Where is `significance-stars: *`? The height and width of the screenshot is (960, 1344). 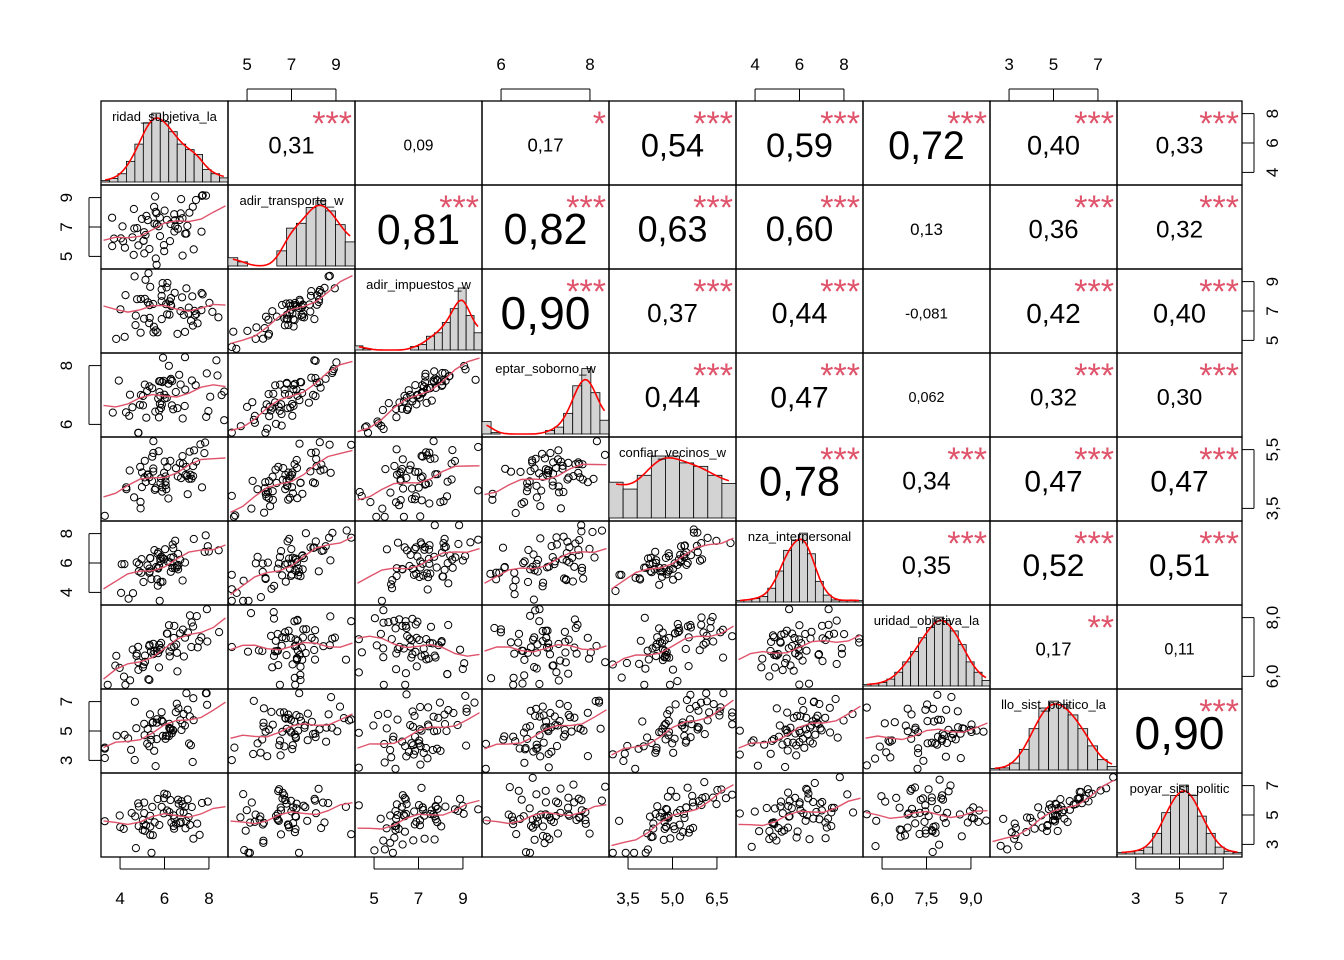 significance-stars: * is located at coordinates (599, 124).